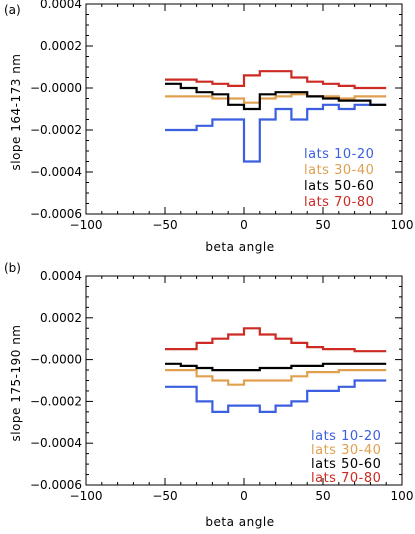 This screenshot has height=534, width=415. What do you see at coordinates (12, 10) in the screenshot?
I see `panel-a-label: (a)` at bounding box center [12, 10].